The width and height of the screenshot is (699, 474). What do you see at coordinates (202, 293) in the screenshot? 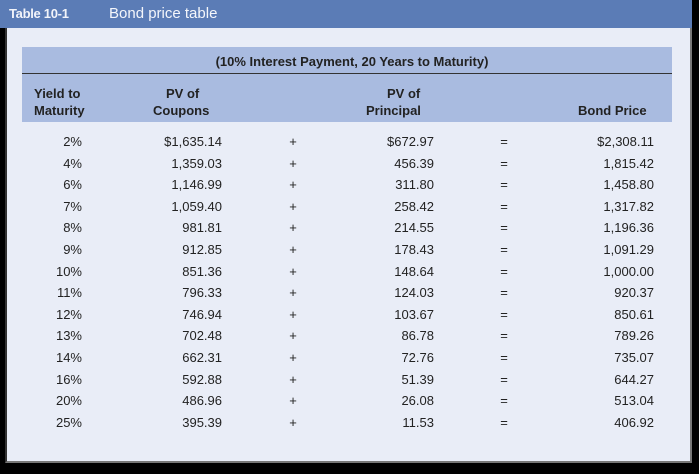
I see `coupons-cell: 796.33` at bounding box center [202, 293].